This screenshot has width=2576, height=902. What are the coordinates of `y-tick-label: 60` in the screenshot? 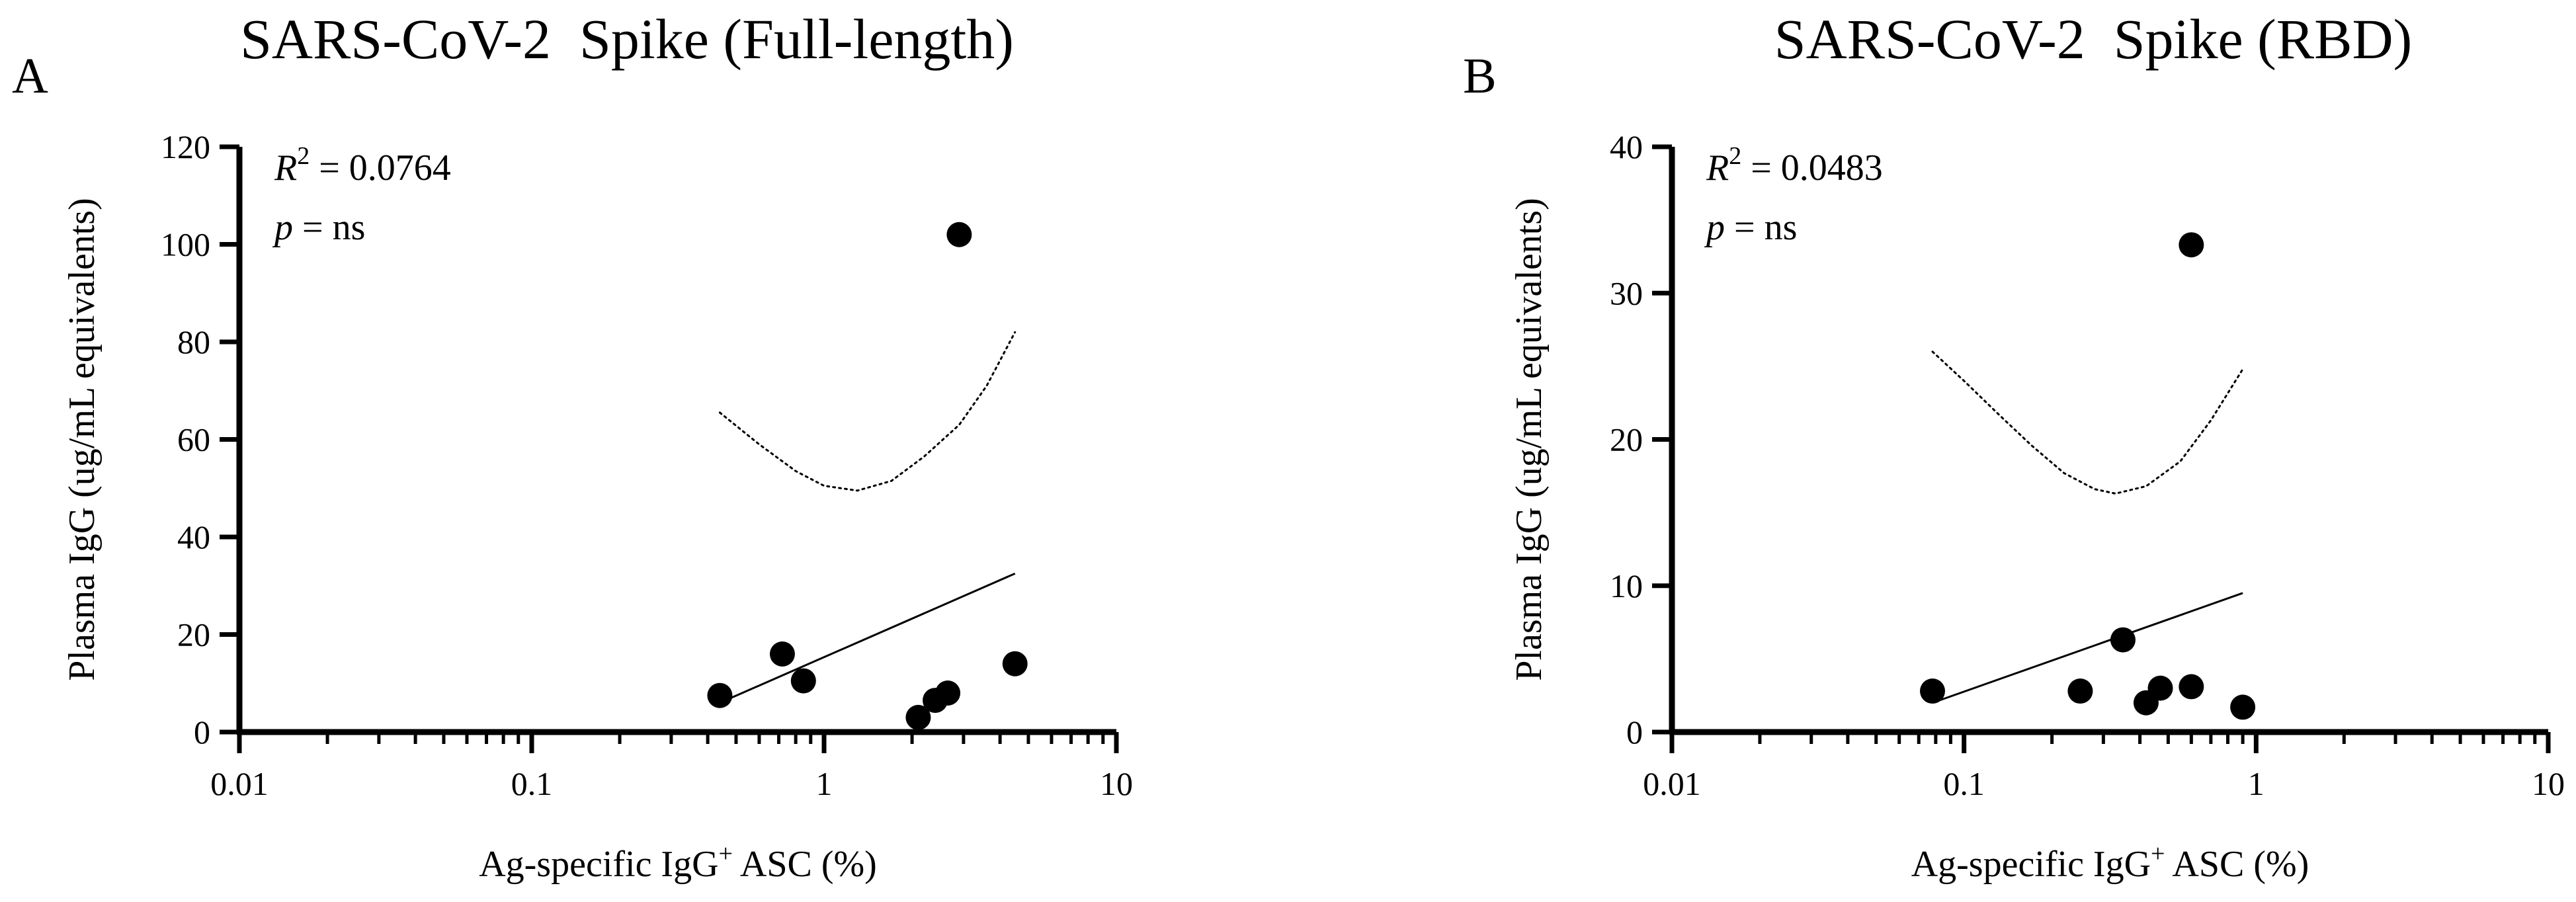 It's located at (193, 439).